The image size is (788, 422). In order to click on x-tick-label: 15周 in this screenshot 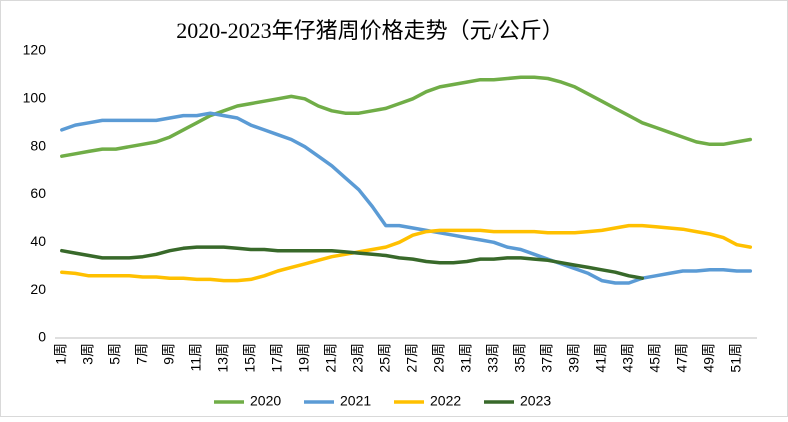, I will do `click(249, 358)`.